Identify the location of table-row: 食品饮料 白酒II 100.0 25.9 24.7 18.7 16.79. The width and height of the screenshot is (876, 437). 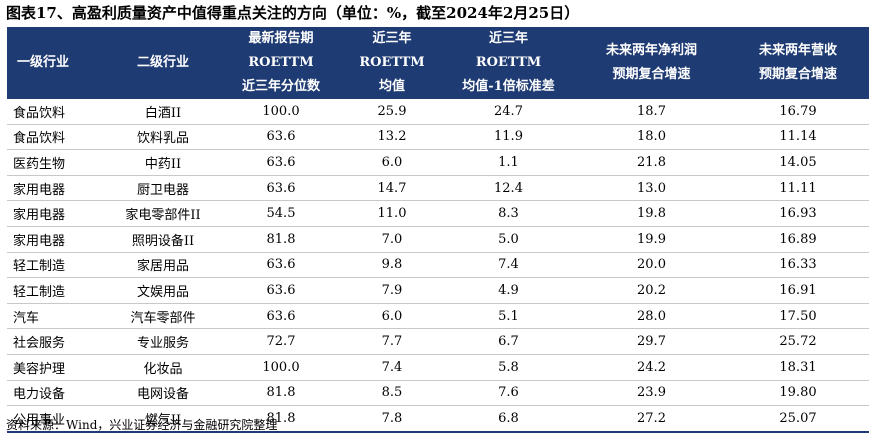
(438, 112).